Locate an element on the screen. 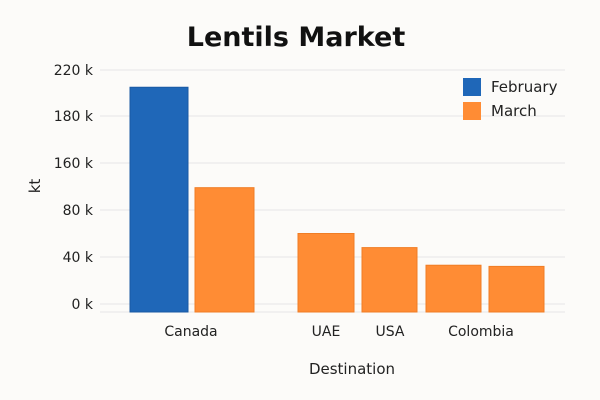 This screenshot has width=600, height=400. x-tick-label: Canada is located at coordinates (190, 332).